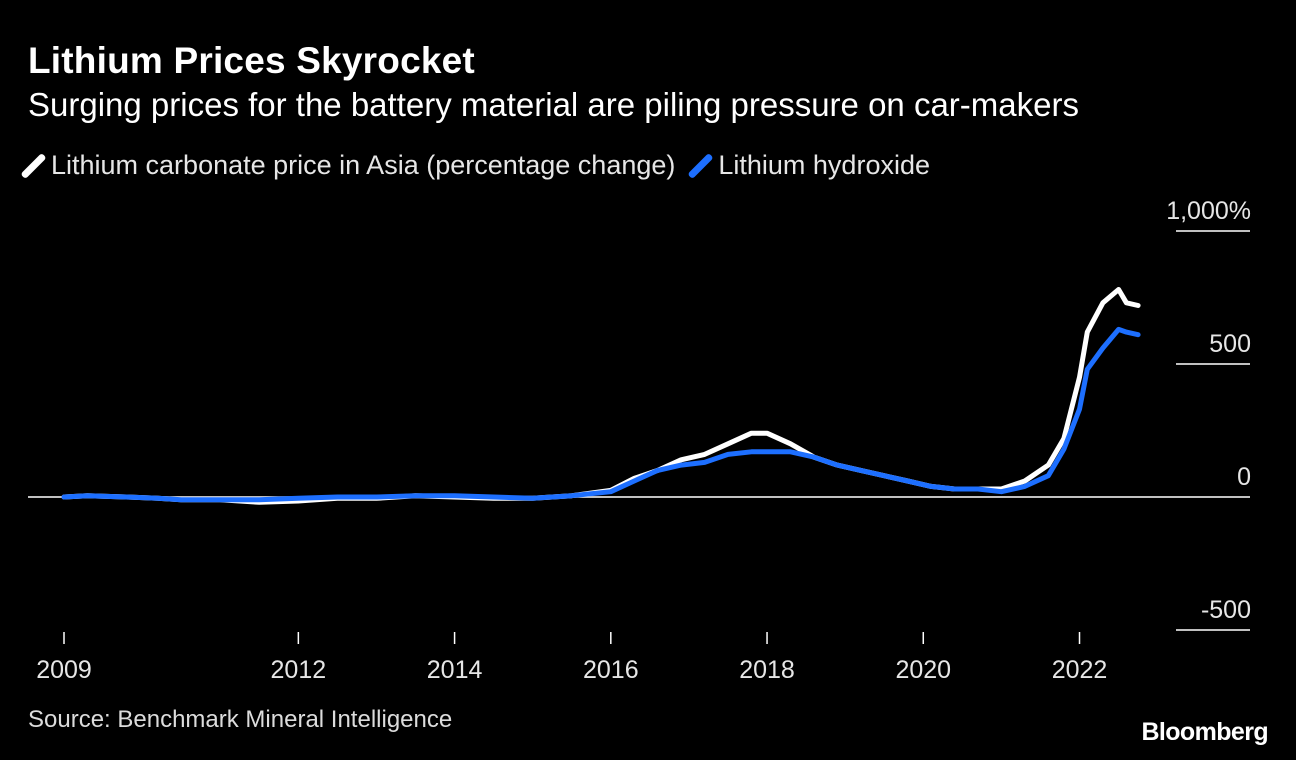 This screenshot has width=1296, height=760. I want to click on y-tick-label: 500, so click(1230, 344).